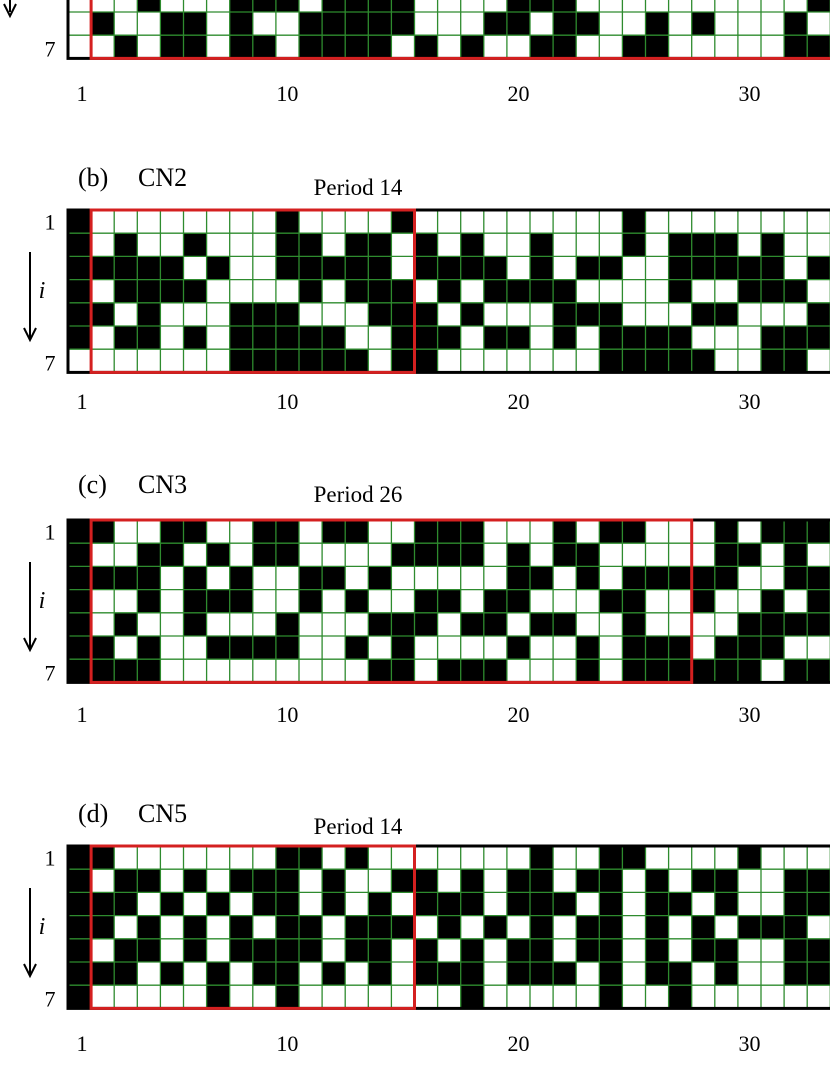  I want to click on x-tick-label: 20, so click(519, 401).